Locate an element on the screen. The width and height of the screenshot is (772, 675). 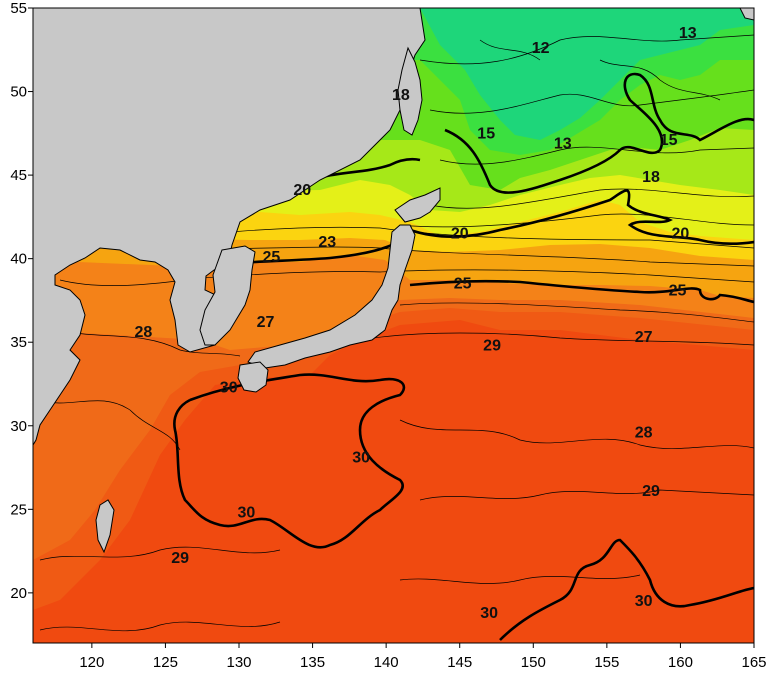
y-axis: 20 25 30 35 40 45 50 55 is located at coordinates (21, 301).